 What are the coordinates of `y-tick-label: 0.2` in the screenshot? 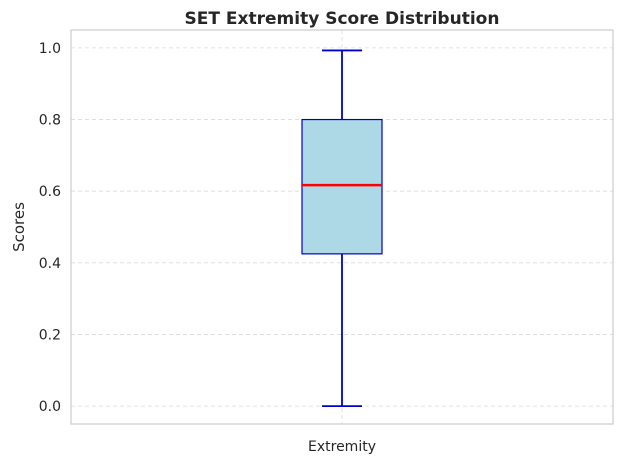 It's located at (50, 335).